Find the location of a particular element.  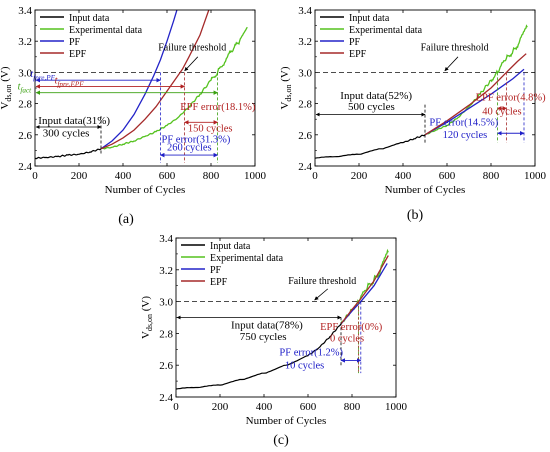

panel-b-xtick-label: 200 is located at coordinates (359, 176).